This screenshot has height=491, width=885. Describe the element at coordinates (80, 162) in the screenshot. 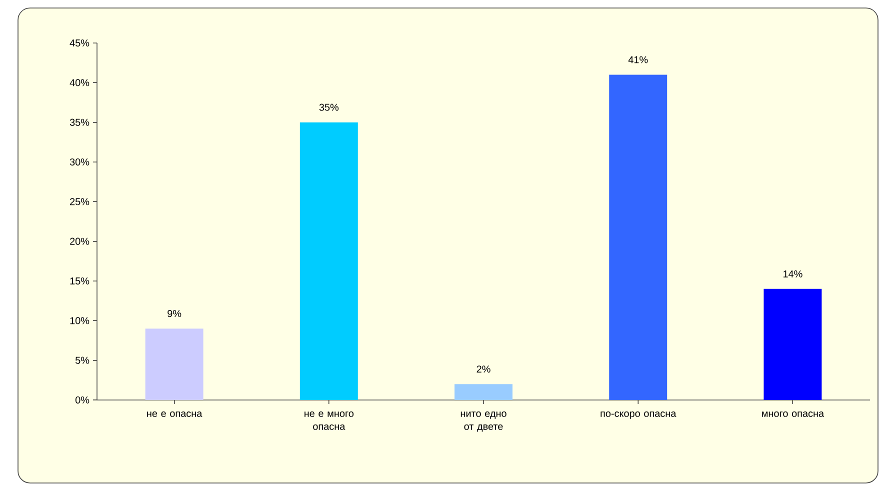

I see `y-tick-label: 30%` at that location.